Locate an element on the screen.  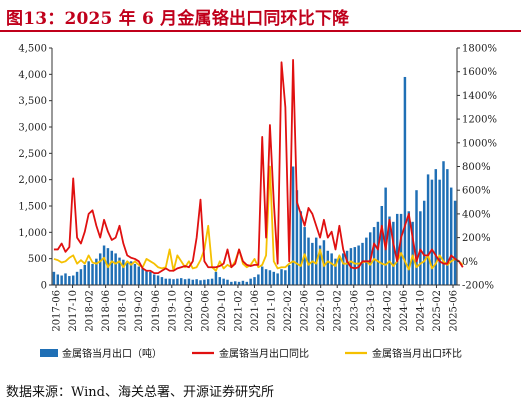
right-tick-label: 400% is located at coordinates (476, 214).